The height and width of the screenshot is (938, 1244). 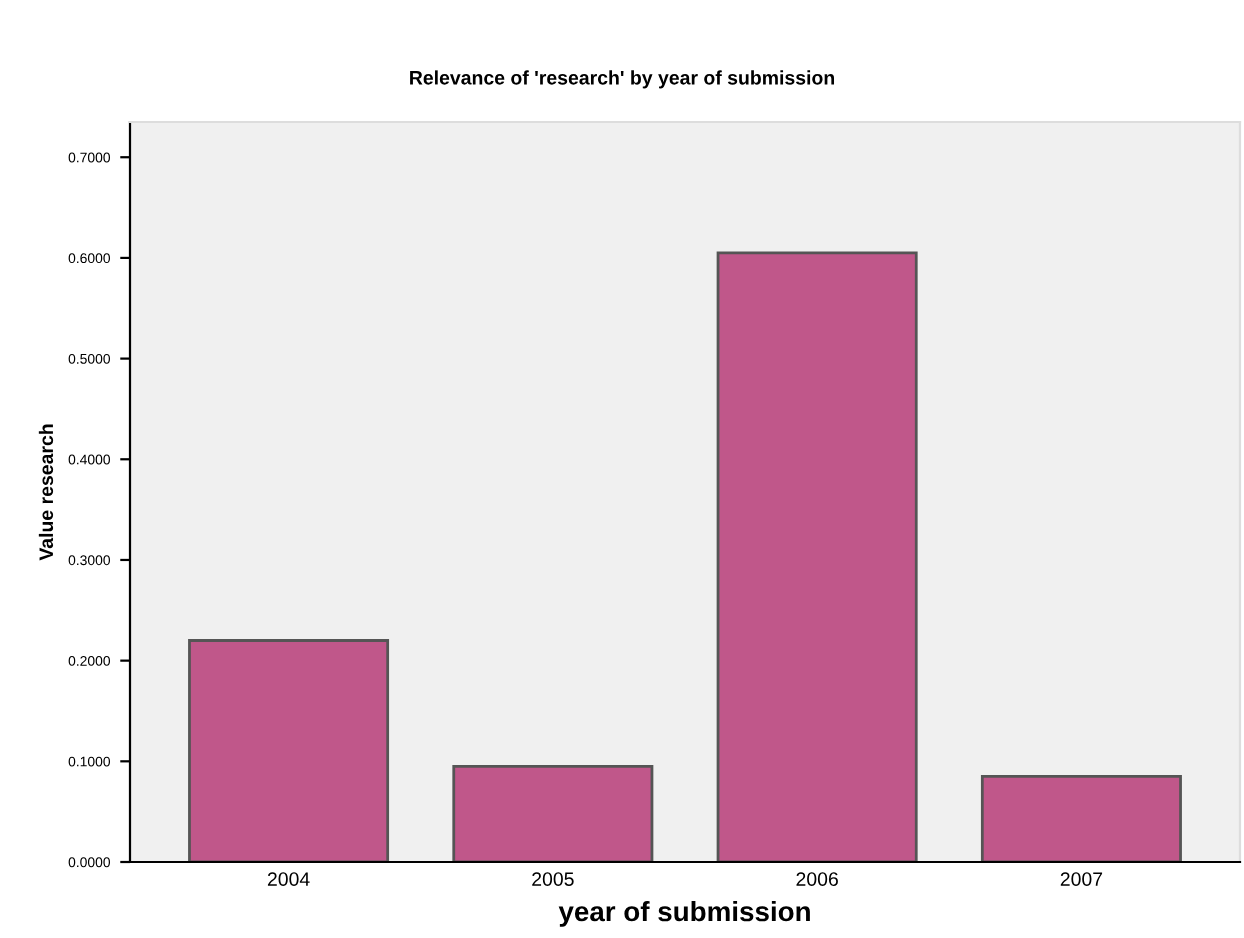 What do you see at coordinates (817, 879) in the screenshot?
I see `x-tick-label: 2006` at bounding box center [817, 879].